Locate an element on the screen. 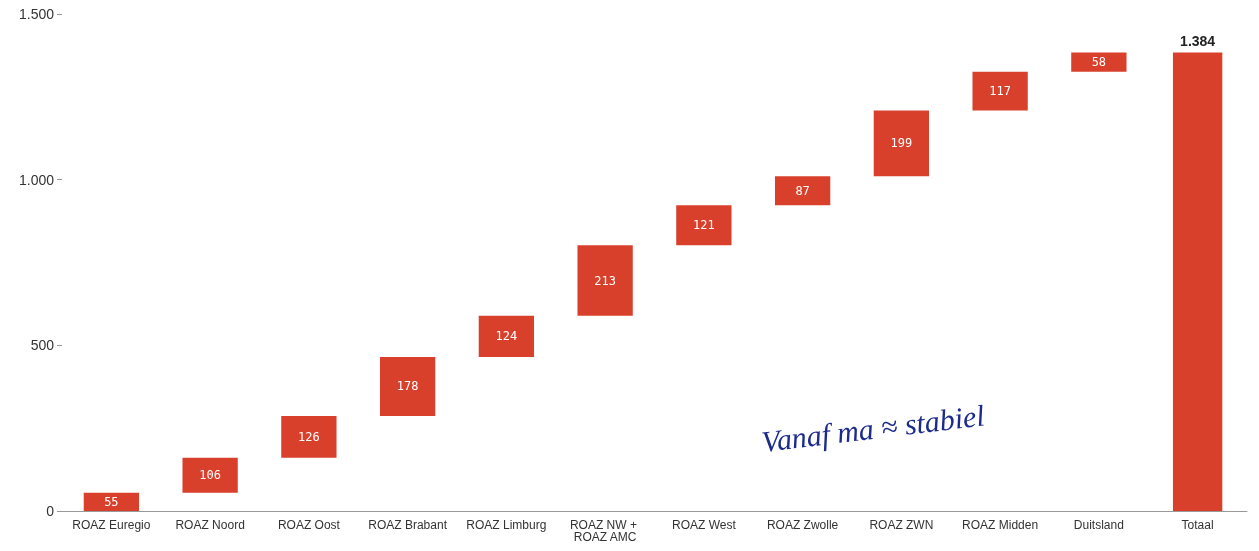 The width and height of the screenshot is (1259, 551). data-label: 178 is located at coordinates (407, 386).